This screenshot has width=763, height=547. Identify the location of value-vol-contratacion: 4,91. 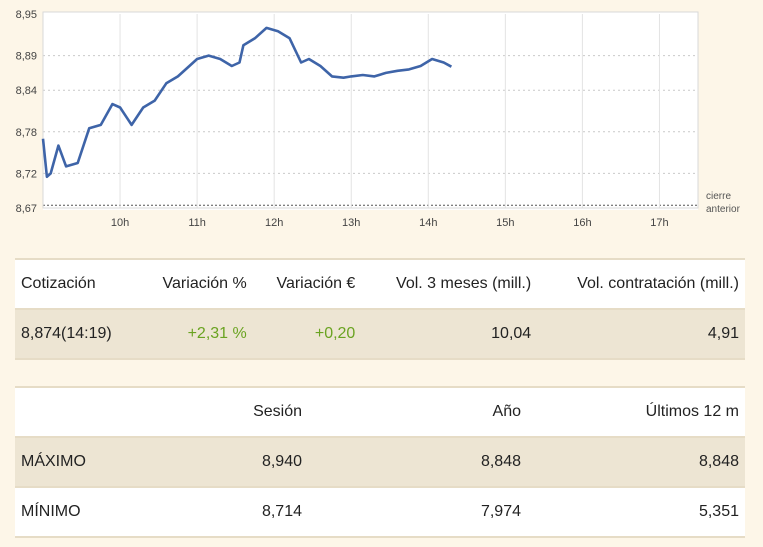
(723, 333).